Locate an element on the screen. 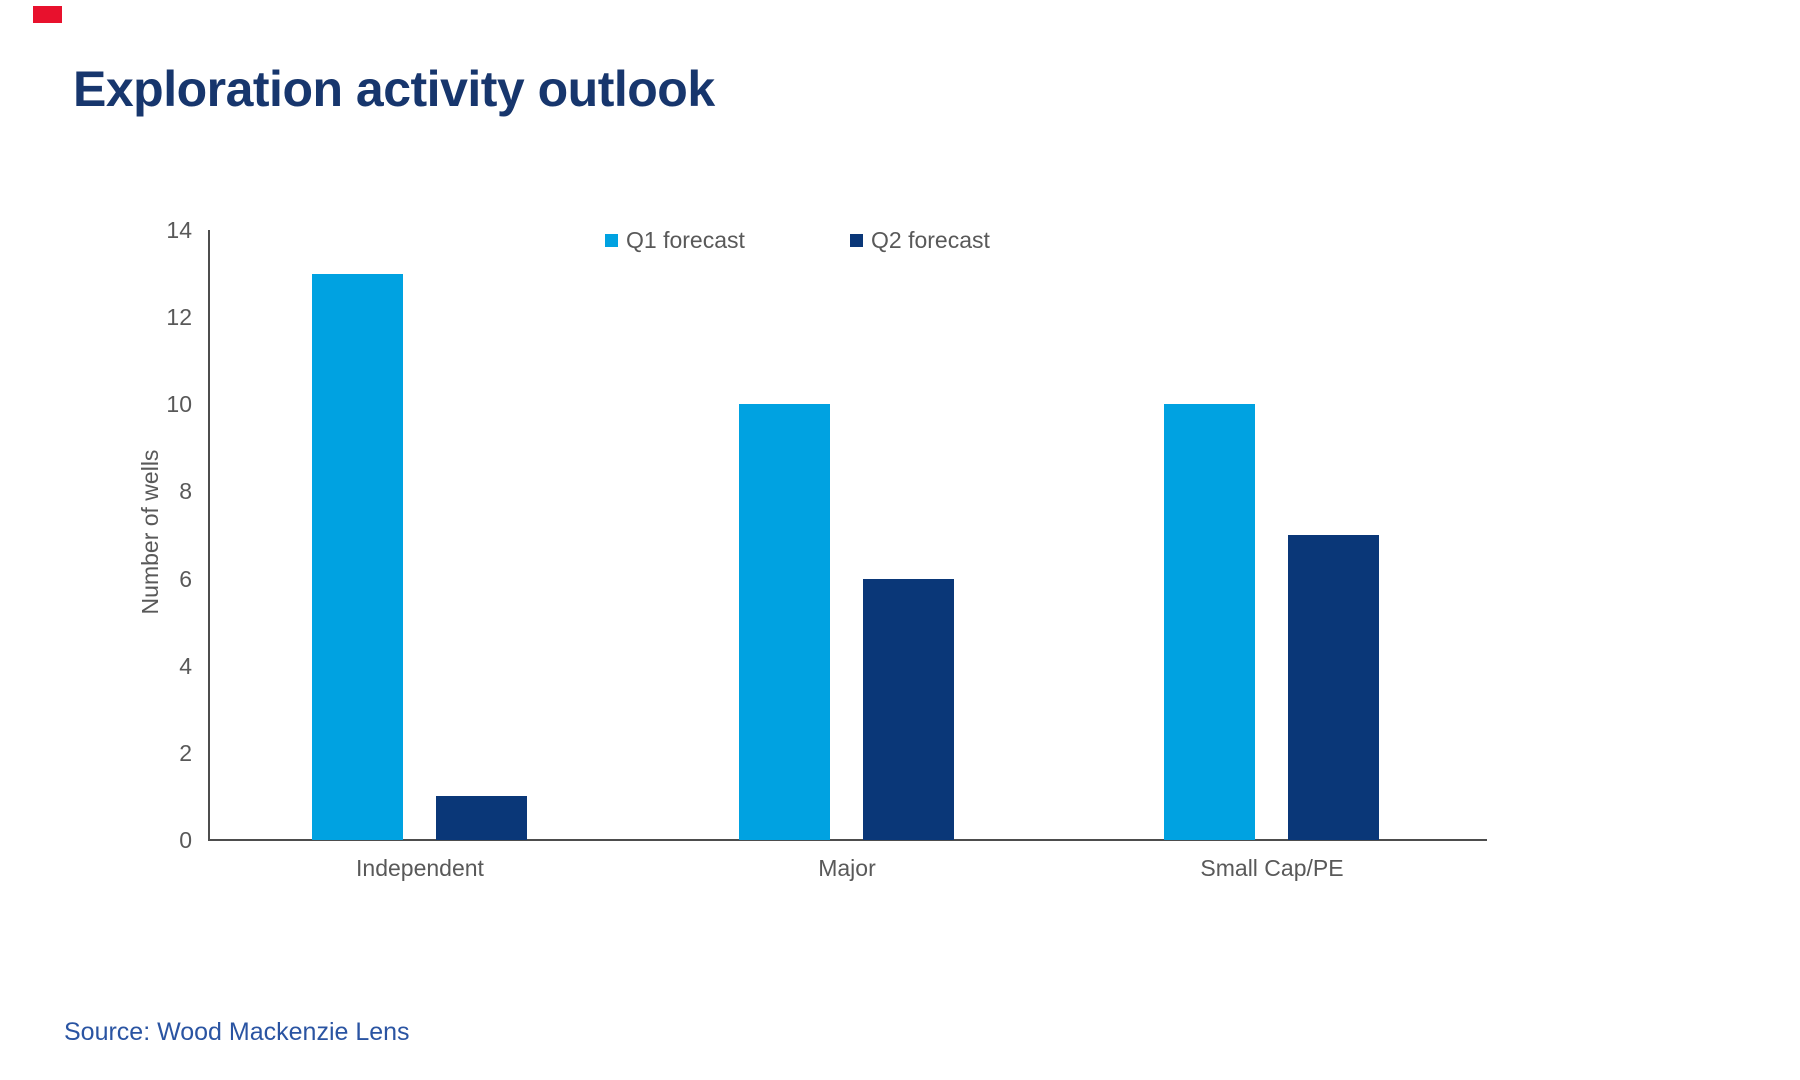 The height and width of the screenshot is (1080, 1800). x-axis-line is located at coordinates (847, 840).